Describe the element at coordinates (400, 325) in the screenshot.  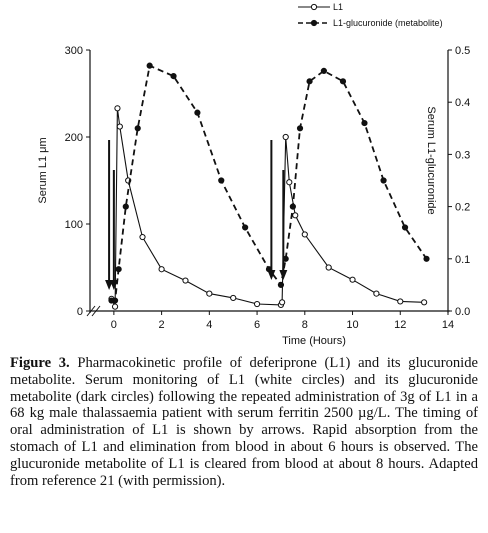
I see `x-tick-label: 12` at that location.